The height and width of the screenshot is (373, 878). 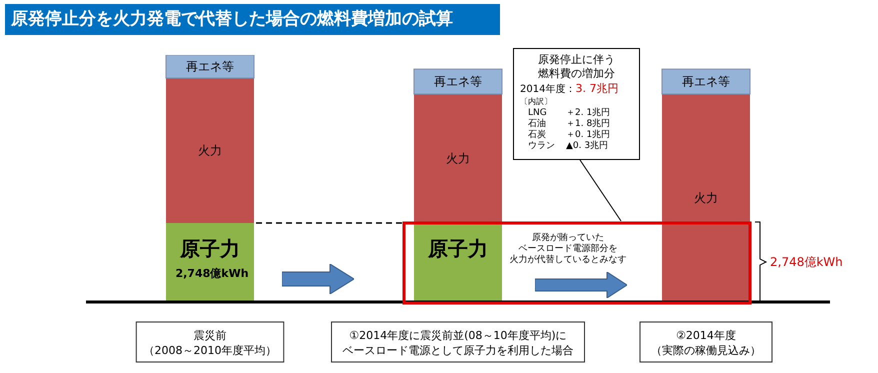 I want to click on series-label: 原子力, so click(x=209, y=248).